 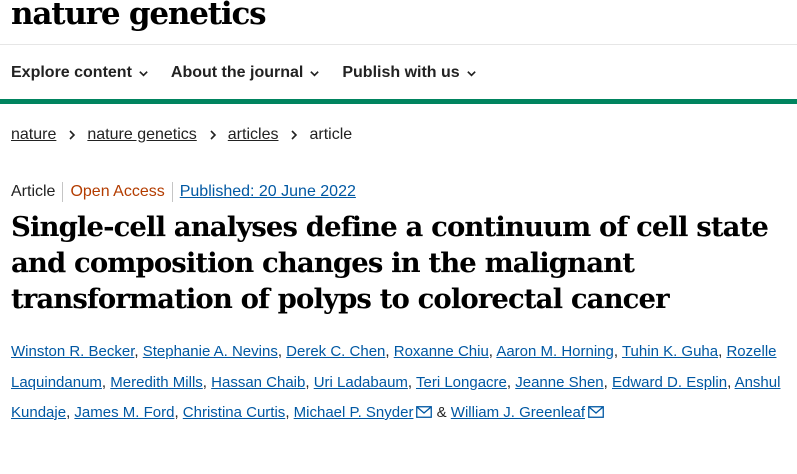 What do you see at coordinates (396, 397) in the screenshot?
I see `author-link: Anshul Kundaje` at bounding box center [396, 397].